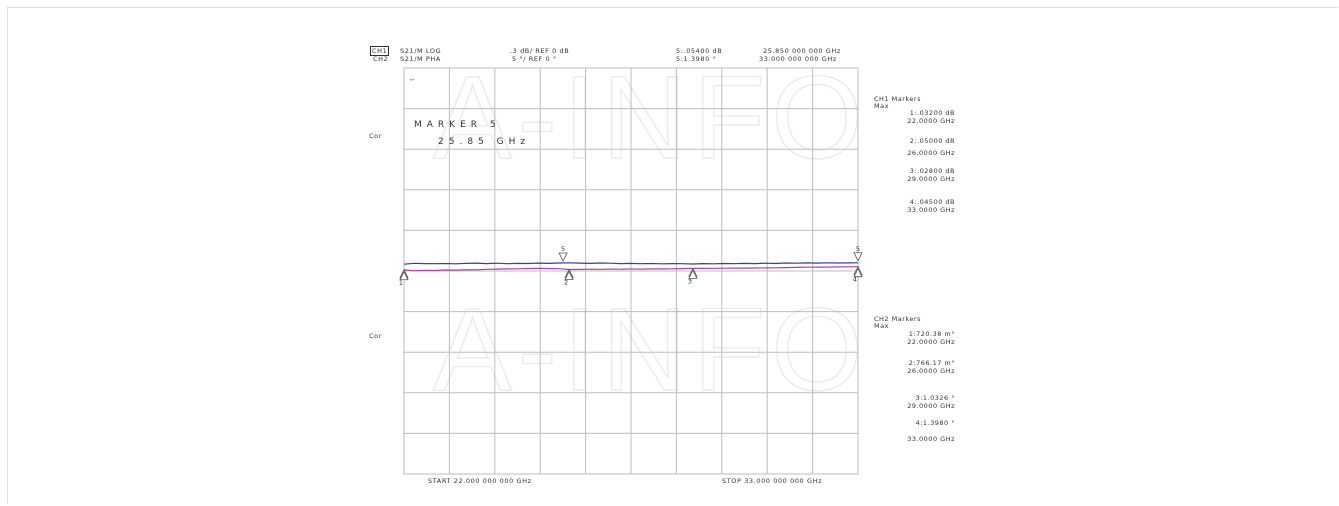  What do you see at coordinates (931, 334) in the screenshot?
I see `ch2-marker-value: 1:720.38 m°` at bounding box center [931, 334].